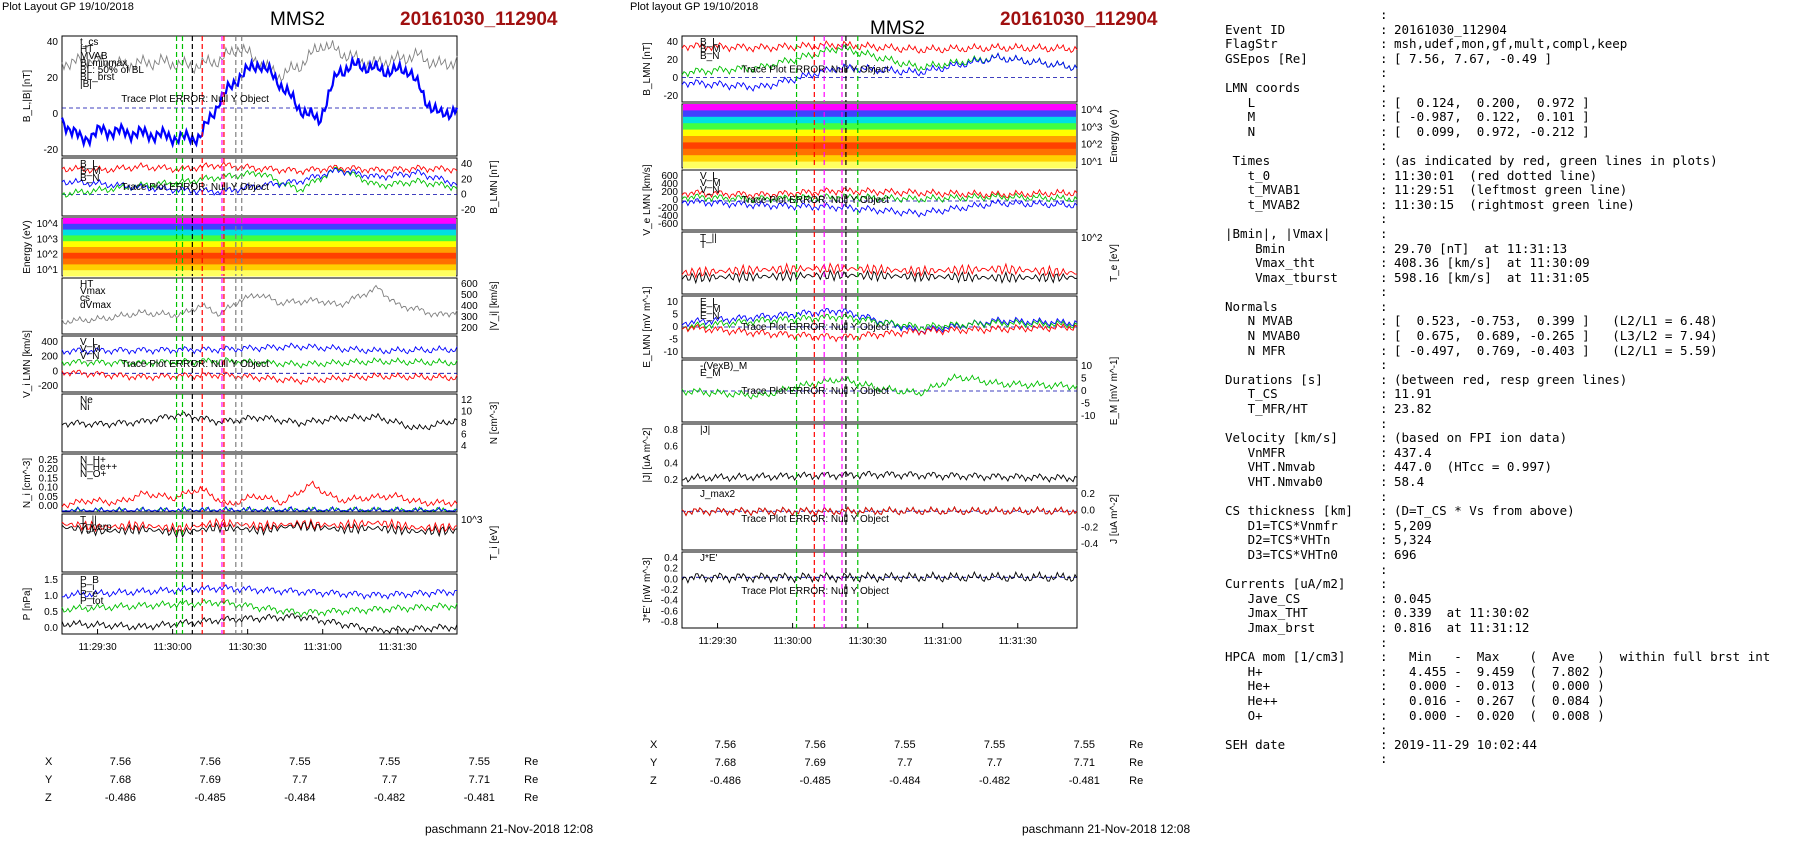 This screenshot has height=841, width=1804. What do you see at coordinates (647, 590) in the screenshot?
I see `y-axis-label: J*E' [nW m^-3]` at bounding box center [647, 590].